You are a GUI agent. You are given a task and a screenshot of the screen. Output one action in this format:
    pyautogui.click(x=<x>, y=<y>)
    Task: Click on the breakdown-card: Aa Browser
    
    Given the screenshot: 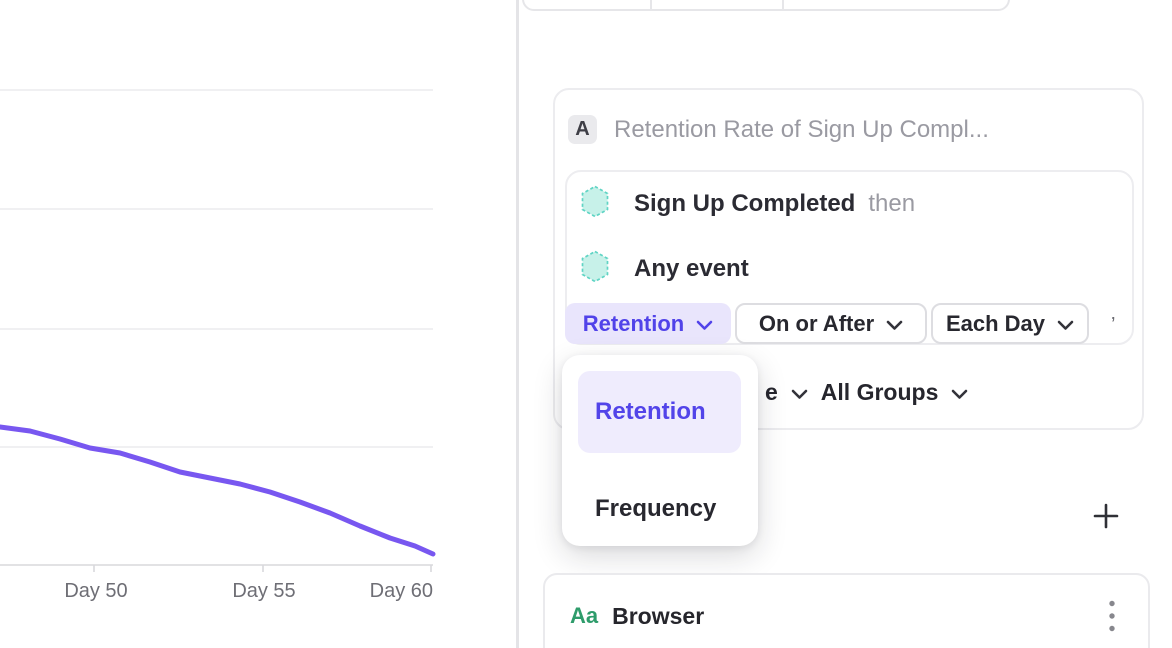 What is the action you would take?
    pyautogui.click(x=846, y=610)
    